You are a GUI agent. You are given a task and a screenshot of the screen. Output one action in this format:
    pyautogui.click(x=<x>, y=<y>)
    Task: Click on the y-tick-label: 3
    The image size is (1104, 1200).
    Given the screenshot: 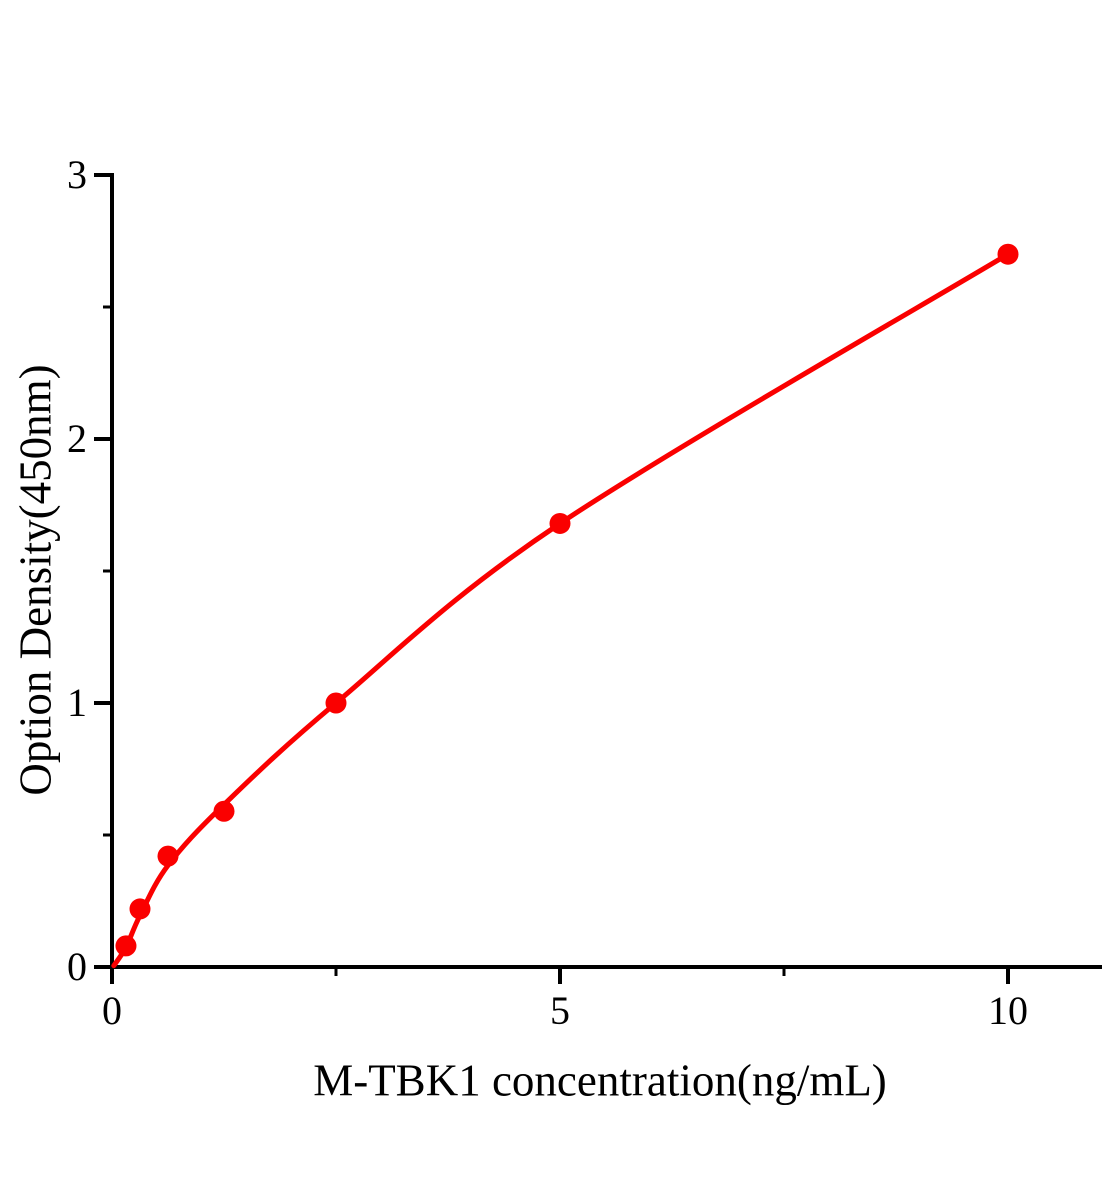 What is the action you would take?
    pyautogui.click(x=77, y=174)
    